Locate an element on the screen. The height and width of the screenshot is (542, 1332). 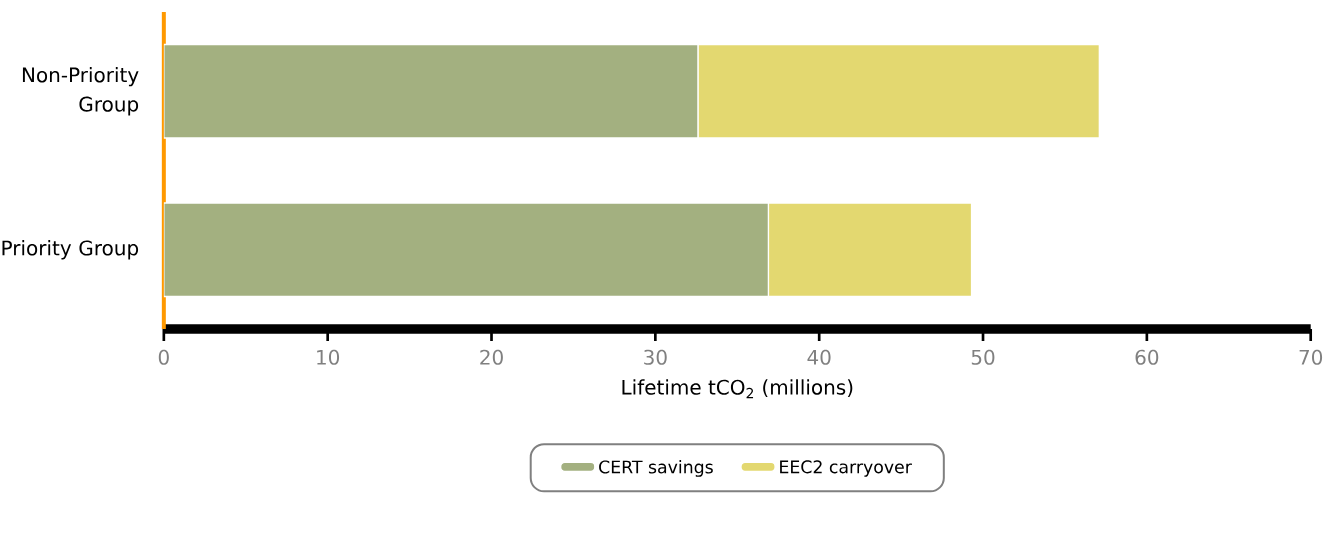
x-tick-label: 70 is located at coordinates (1311, 357).